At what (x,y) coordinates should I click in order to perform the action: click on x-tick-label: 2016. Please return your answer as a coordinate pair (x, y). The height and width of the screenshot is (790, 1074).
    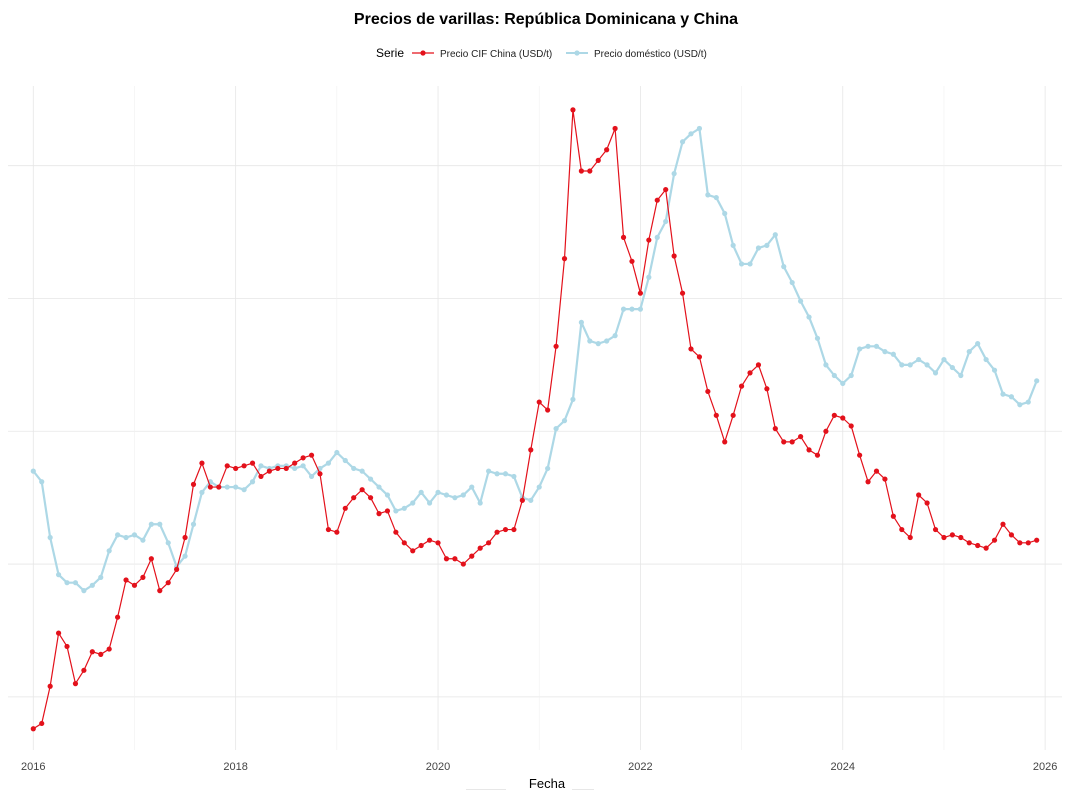
    Looking at the image, I should click on (33, 767).